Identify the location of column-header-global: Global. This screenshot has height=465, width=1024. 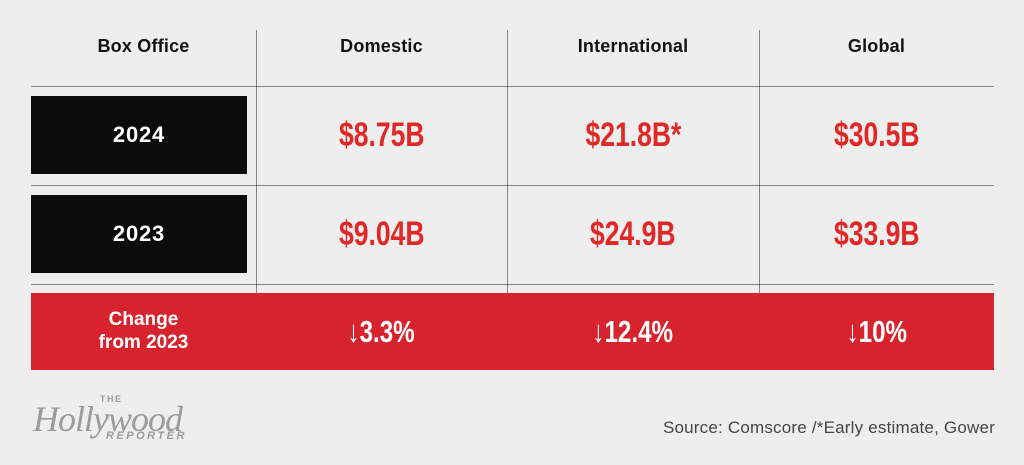
(876, 45).